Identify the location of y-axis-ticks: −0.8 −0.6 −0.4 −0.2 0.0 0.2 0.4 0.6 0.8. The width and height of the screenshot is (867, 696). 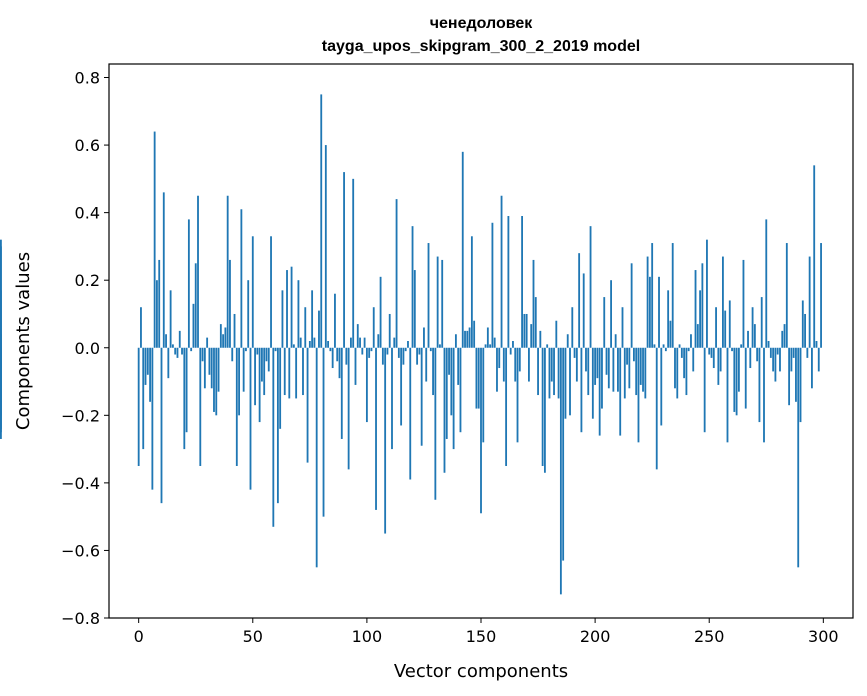
(85, 348).